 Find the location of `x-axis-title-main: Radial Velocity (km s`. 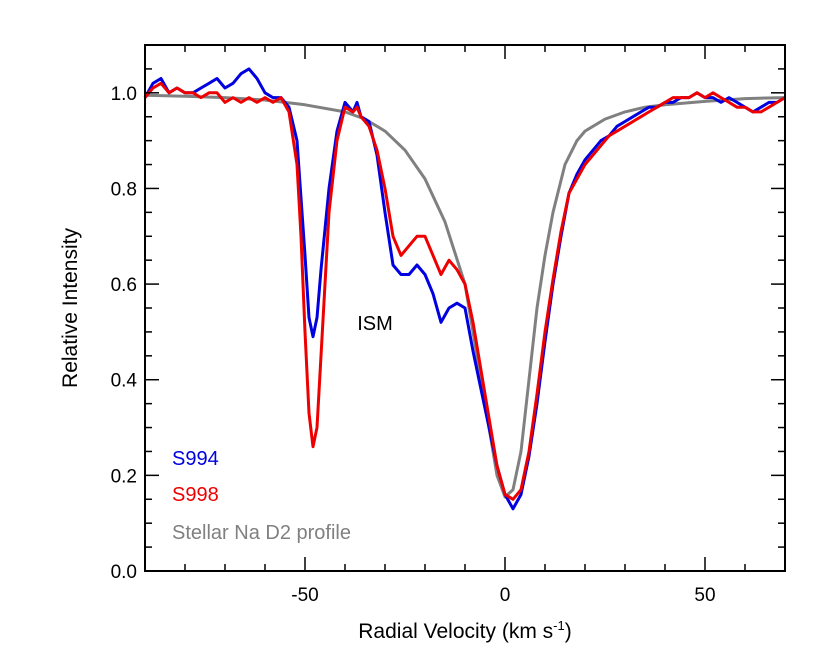

x-axis-title-main: Radial Velocity (km s is located at coordinates (455, 631).